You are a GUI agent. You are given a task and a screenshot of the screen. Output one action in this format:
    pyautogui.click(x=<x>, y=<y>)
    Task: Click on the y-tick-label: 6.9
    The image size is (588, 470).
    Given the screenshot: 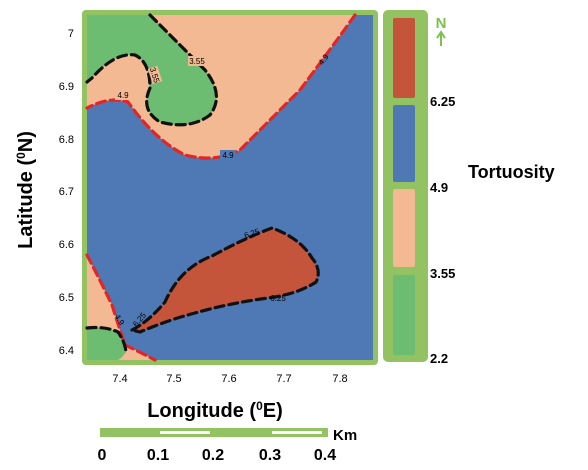 What is the action you would take?
    pyautogui.click(x=66, y=87)
    